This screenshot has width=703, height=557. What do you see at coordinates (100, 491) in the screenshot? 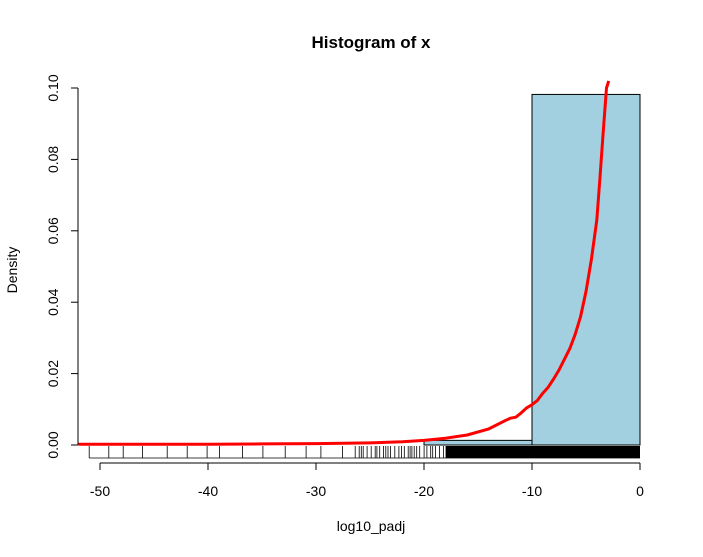
I see `x-tick-label: -50` at bounding box center [100, 491].